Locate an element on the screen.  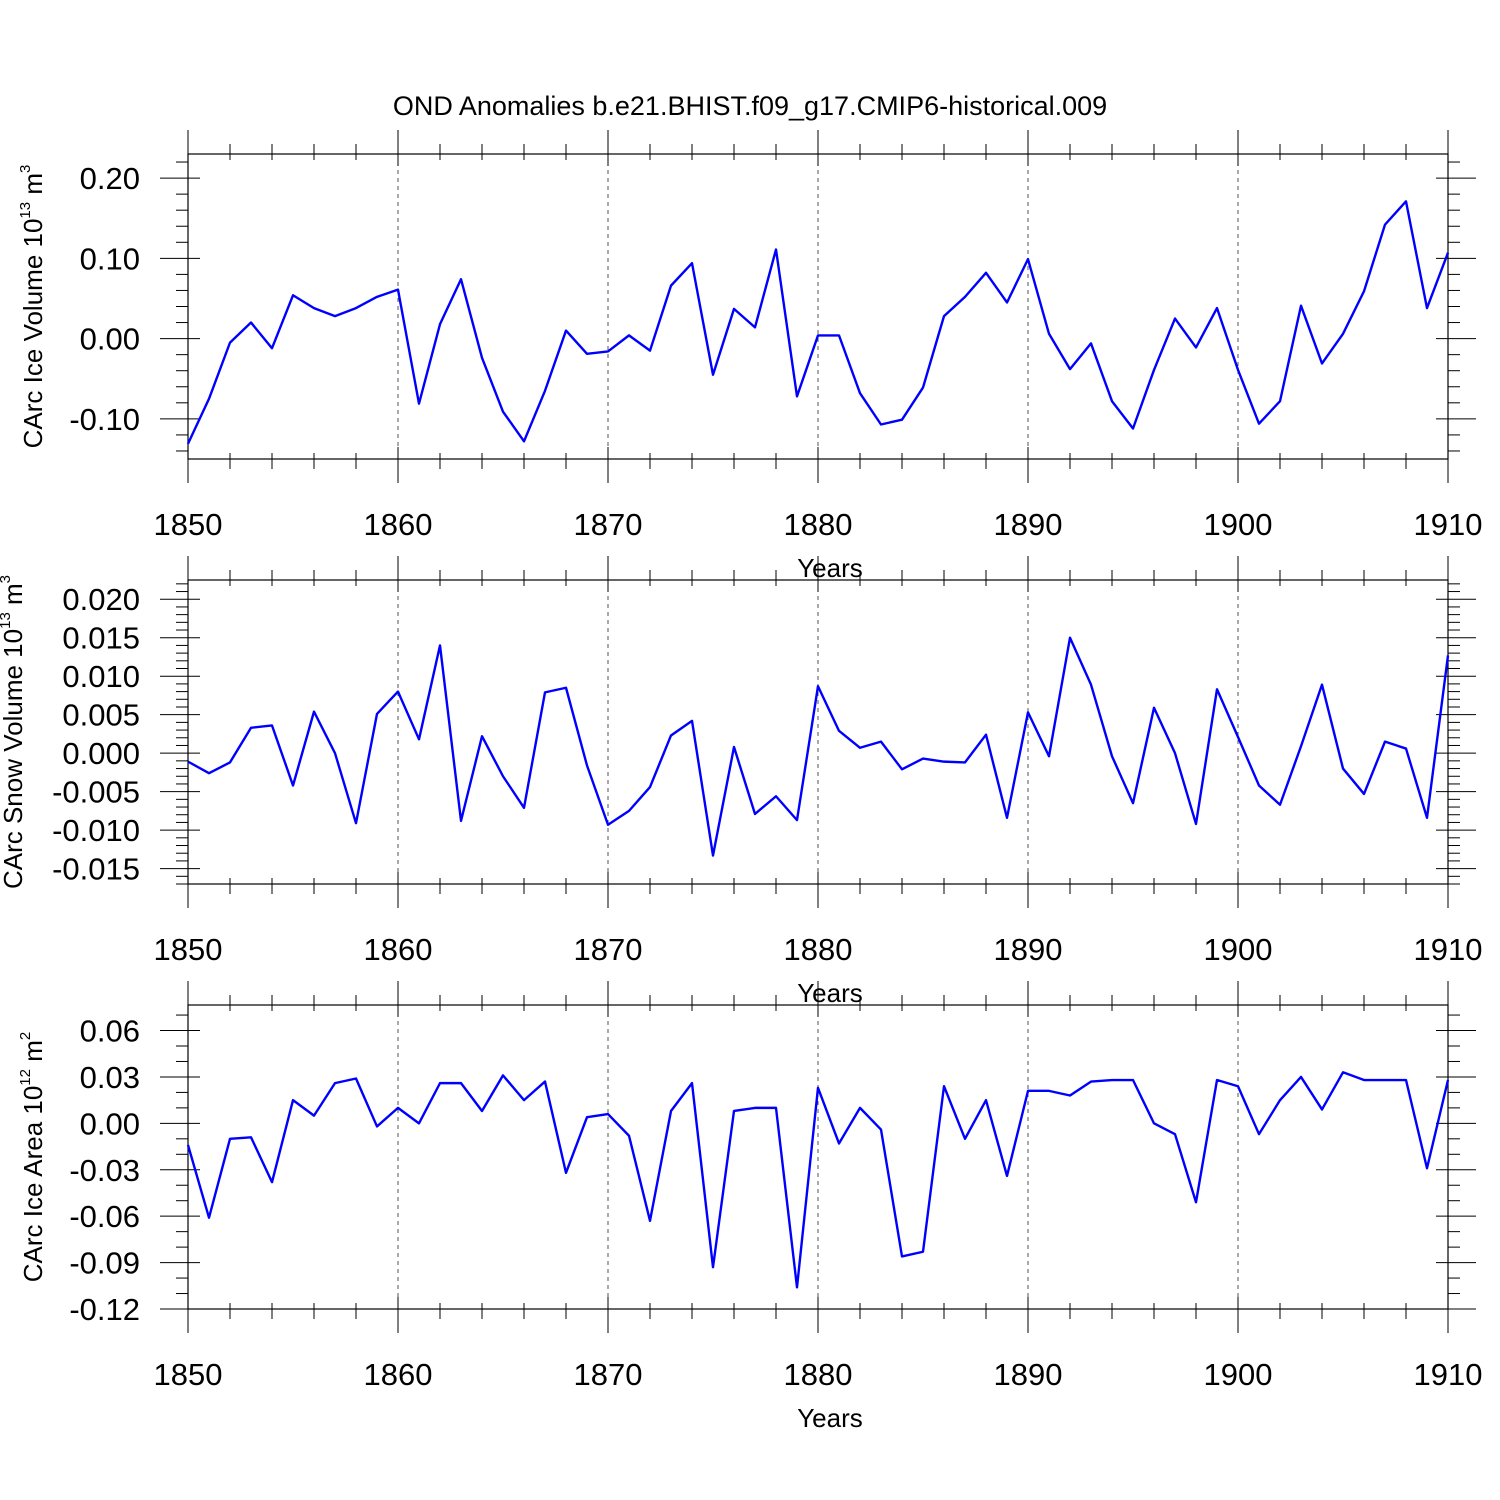
y-tick-label: -0.010 is located at coordinates (96, 830).